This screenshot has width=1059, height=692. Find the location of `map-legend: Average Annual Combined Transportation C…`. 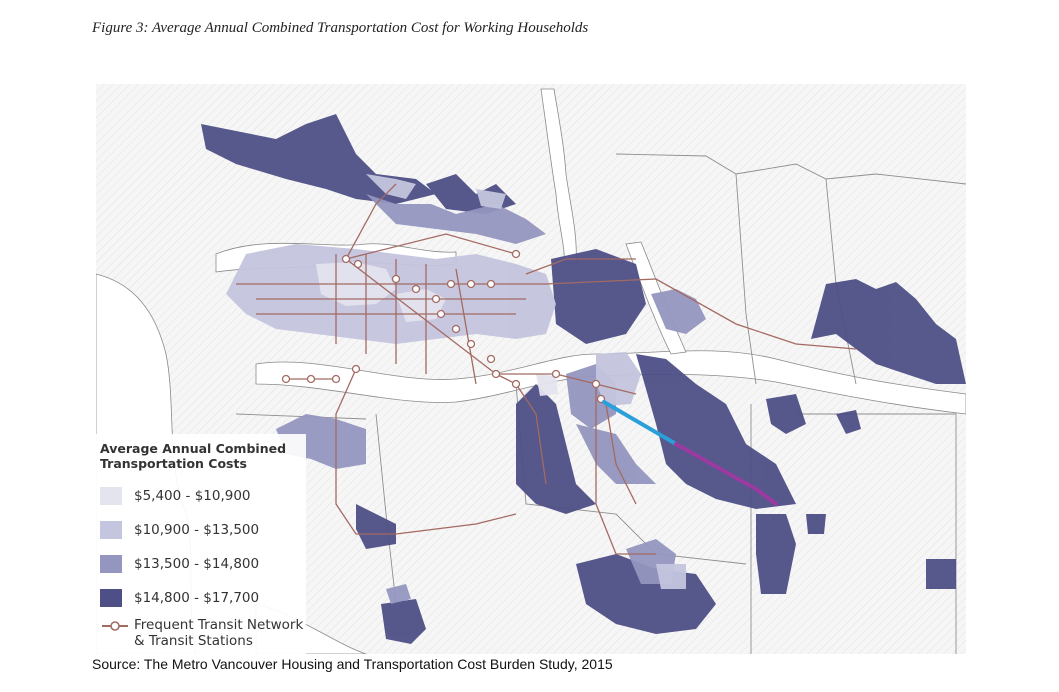

map-legend: Average Annual Combined Transportation C… is located at coordinates (210, 545).